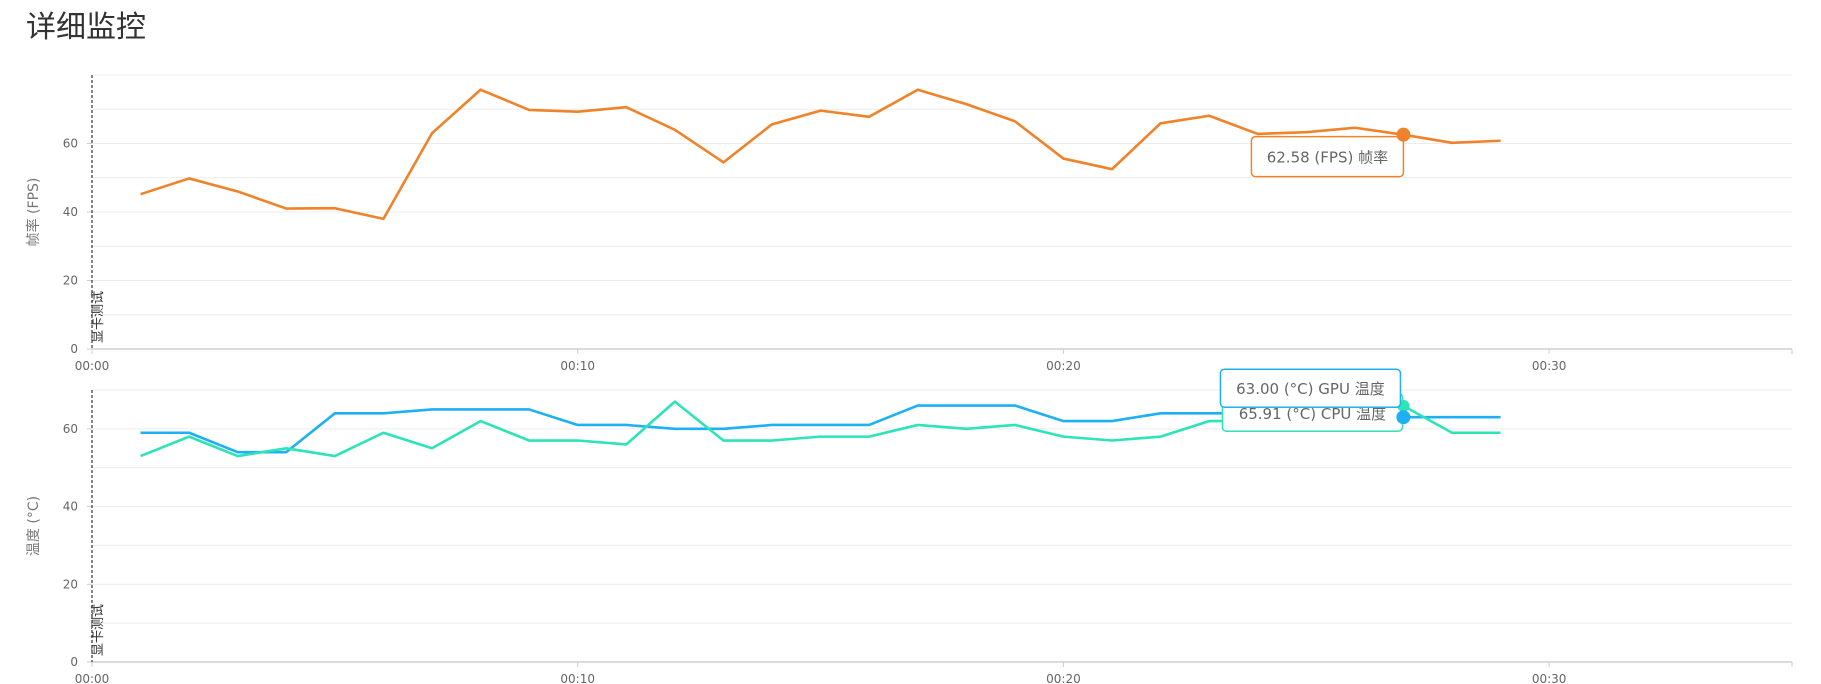 The width and height of the screenshot is (1821, 684). What do you see at coordinates (1403, 134) in the screenshot?
I see `tooltip-point` at bounding box center [1403, 134].